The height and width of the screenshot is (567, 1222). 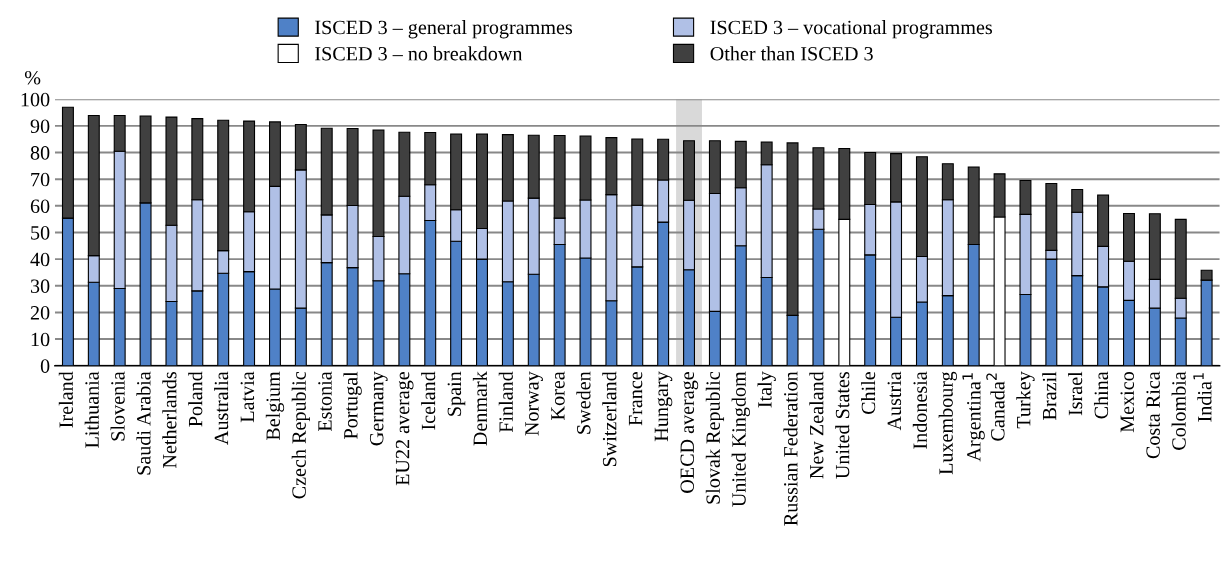 I want to click on x-tick-label: Russian Federation, so click(x=790, y=448).